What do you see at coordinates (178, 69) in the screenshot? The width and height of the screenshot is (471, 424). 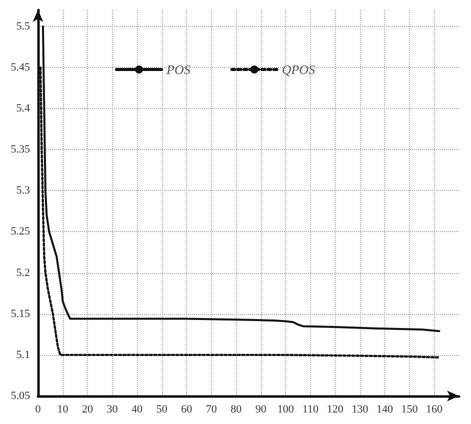 I see `legend-label: POS` at bounding box center [178, 69].